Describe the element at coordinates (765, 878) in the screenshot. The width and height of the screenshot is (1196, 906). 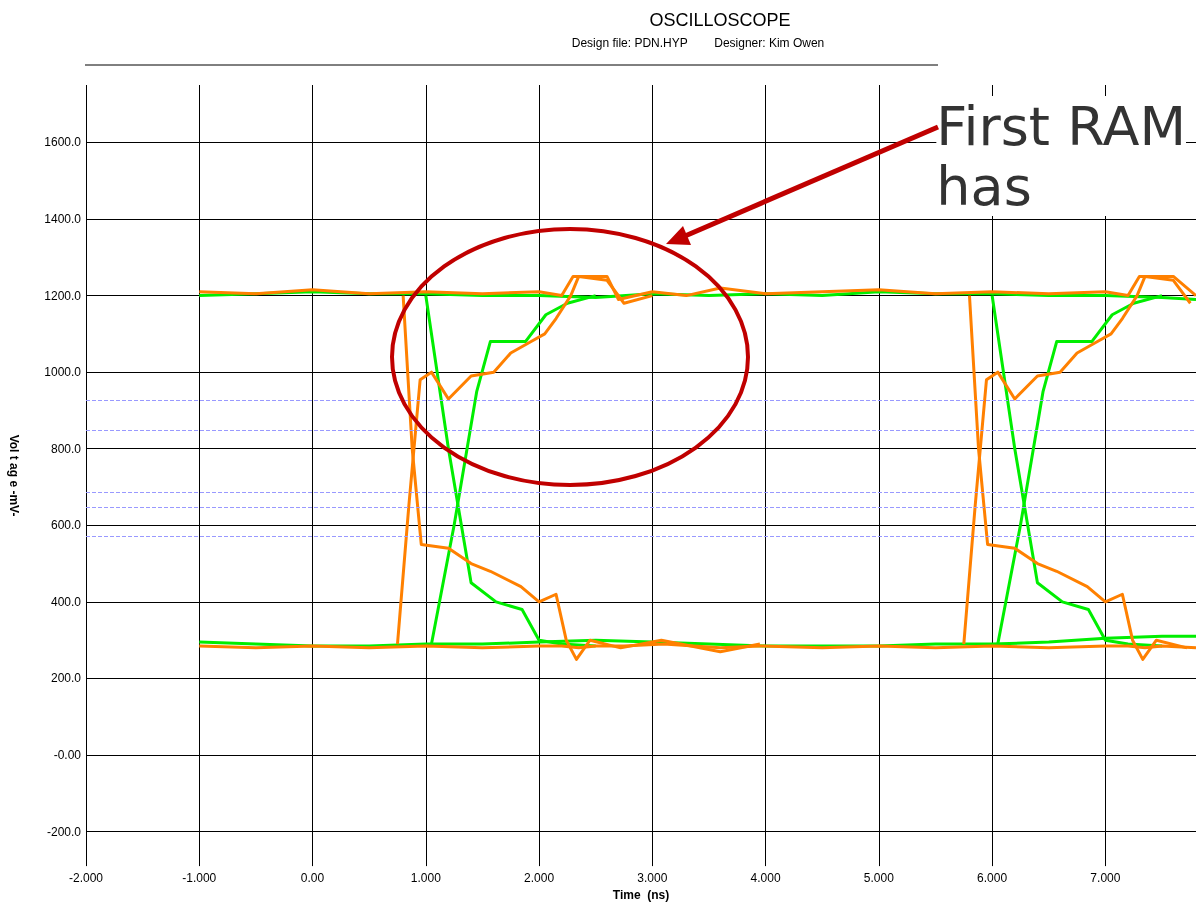
I see `x-tick-label: 4.000` at that location.